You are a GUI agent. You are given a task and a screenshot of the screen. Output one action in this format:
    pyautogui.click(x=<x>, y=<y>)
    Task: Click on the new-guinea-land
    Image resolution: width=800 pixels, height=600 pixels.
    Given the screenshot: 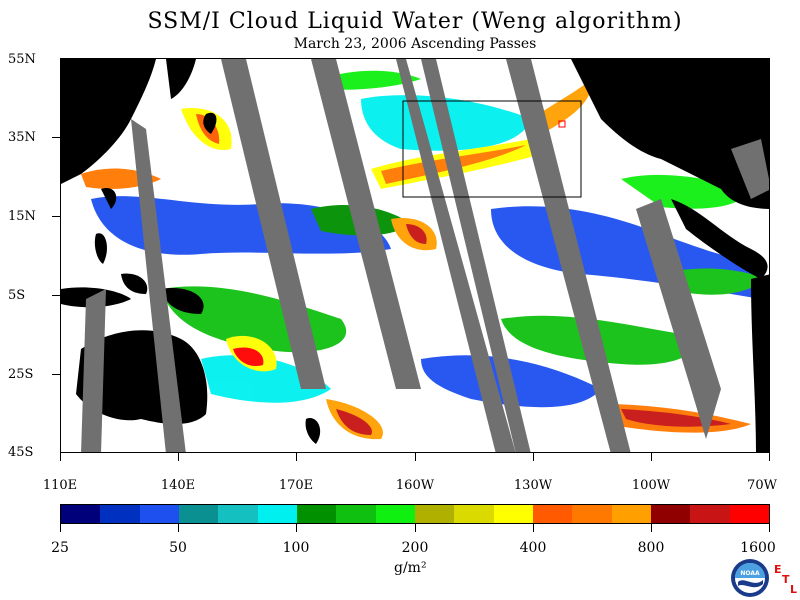 What is the action you would take?
    pyautogui.click(x=182, y=301)
    